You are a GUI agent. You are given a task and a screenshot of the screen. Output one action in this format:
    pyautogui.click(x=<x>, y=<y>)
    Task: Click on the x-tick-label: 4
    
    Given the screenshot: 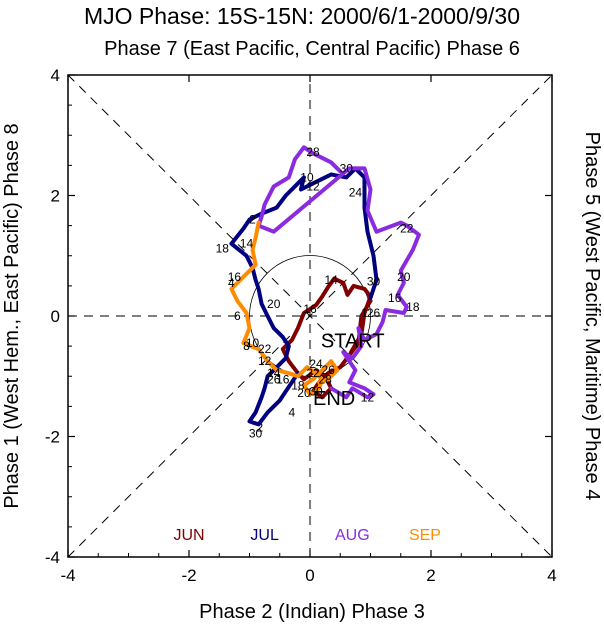 What is the action you would take?
    pyautogui.click(x=551, y=575)
    